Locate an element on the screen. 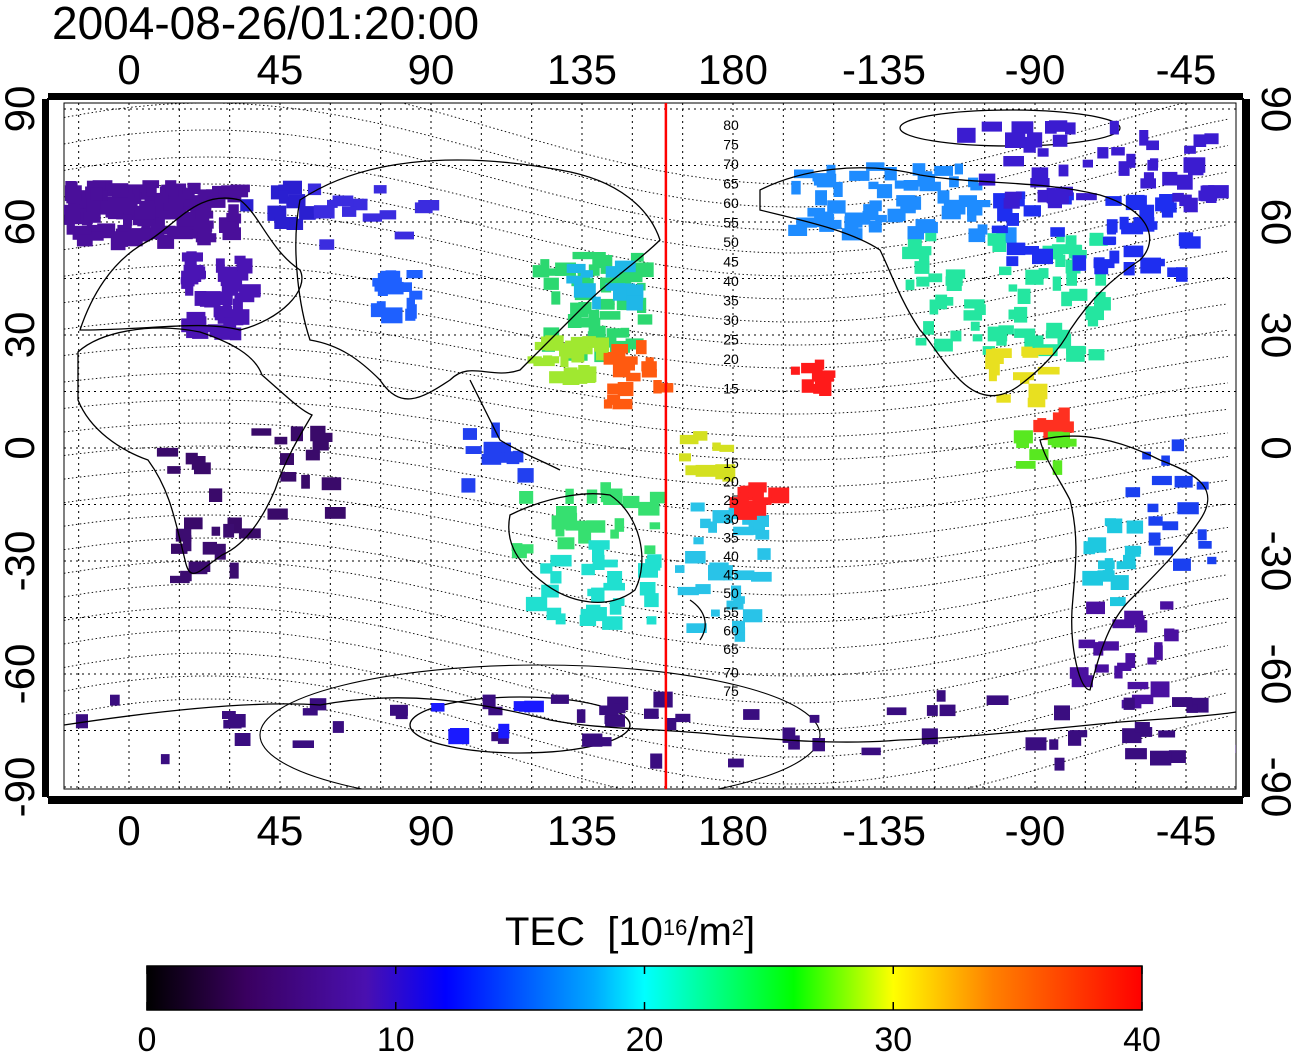 The image size is (1292, 1059). colorbar-unit-close: ] is located at coordinates (750, 932).